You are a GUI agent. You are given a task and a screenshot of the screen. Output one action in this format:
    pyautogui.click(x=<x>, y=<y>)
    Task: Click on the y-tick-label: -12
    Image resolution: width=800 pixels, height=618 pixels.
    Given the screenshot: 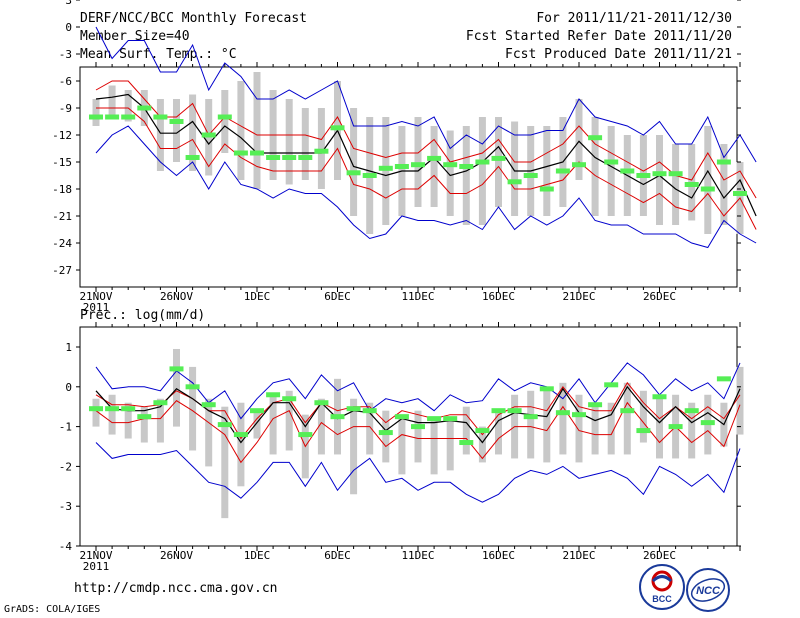 What is the action you would take?
    pyautogui.click(x=62, y=135)
    